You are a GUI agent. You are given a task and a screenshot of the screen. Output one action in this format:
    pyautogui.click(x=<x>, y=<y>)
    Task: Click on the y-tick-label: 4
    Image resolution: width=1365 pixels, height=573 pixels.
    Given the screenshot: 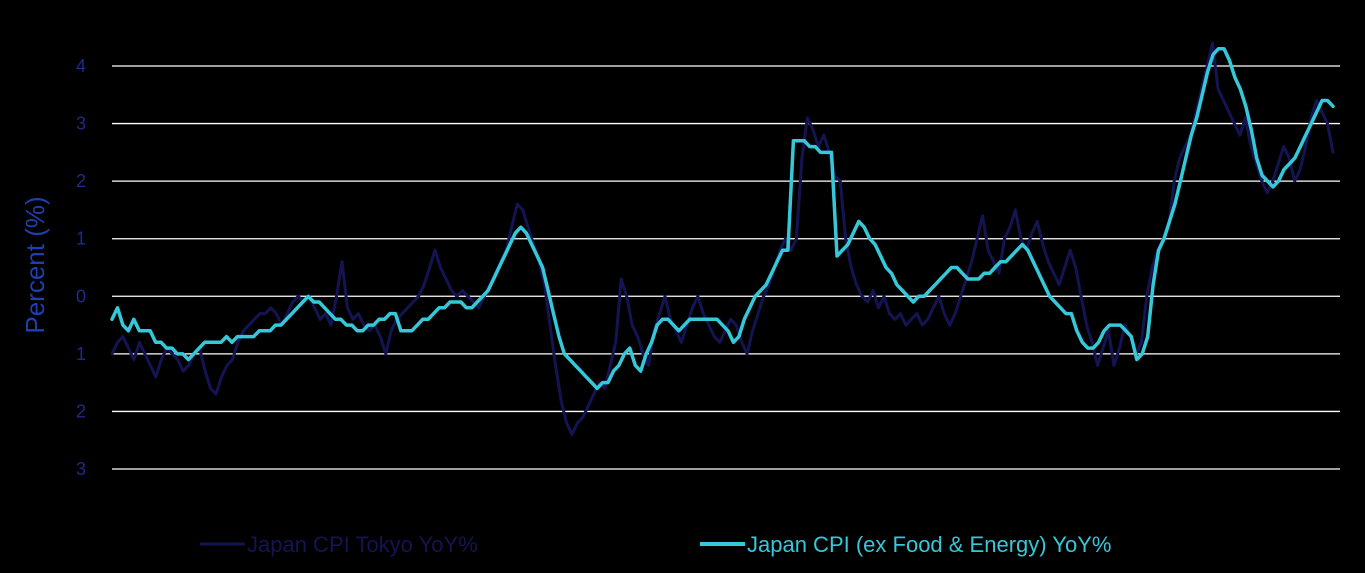 What is the action you would take?
    pyautogui.click(x=81, y=66)
    